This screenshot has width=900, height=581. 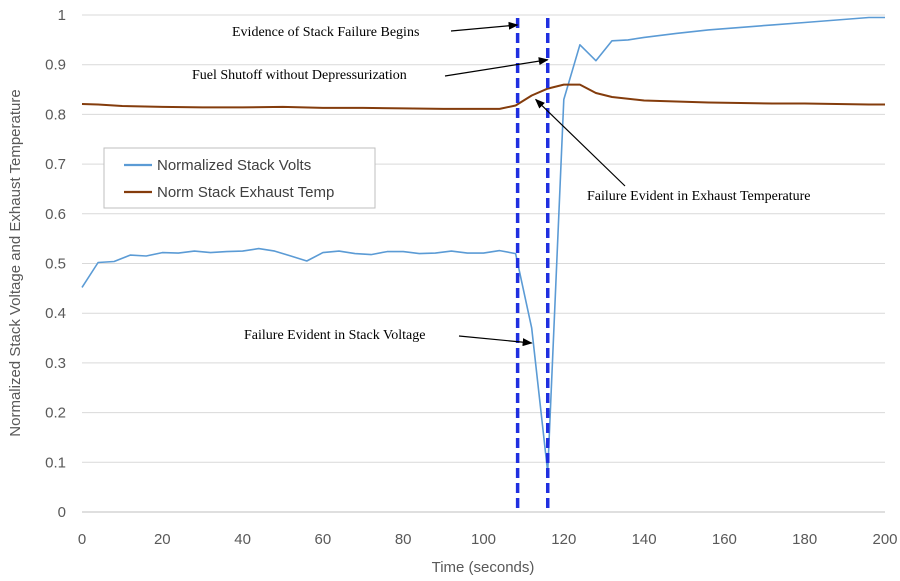 What do you see at coordinates (55, 164) in the screenshot?
I see `y-tick-label: 0.7` at bounding box center [55, 164].